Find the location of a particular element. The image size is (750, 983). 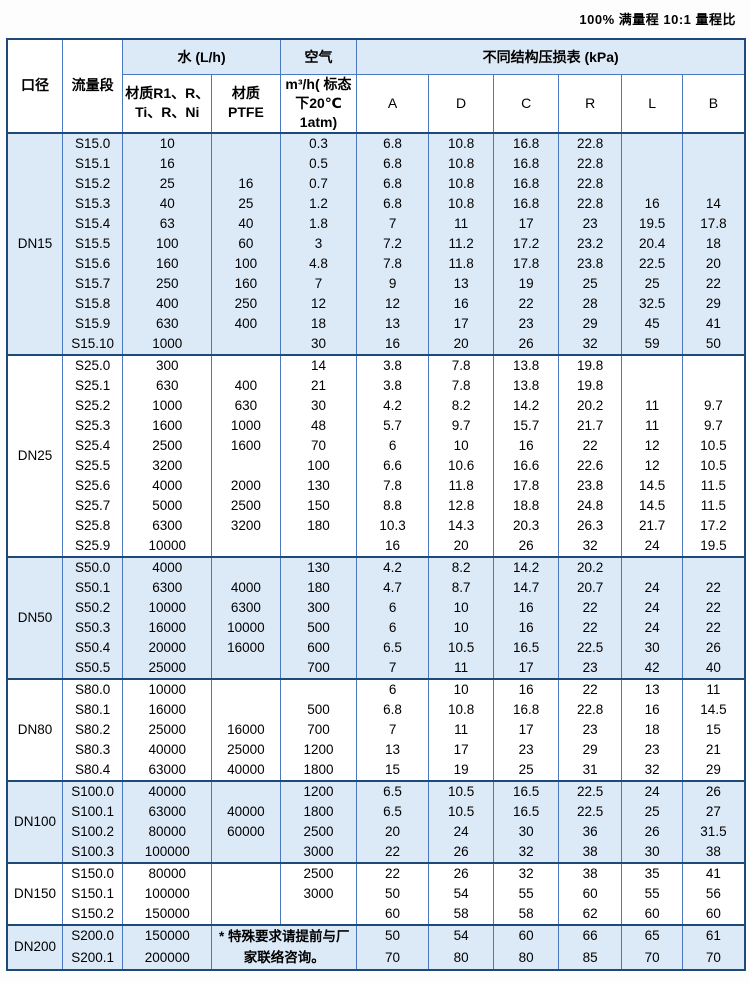

loss-cell-a: 6.8 is located at coordinates (392, 142).